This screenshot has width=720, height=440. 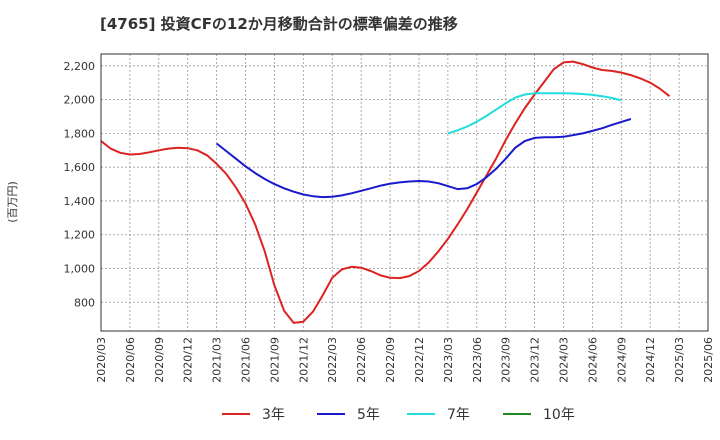 I want to click on legend-label: 7年, so click(x=458, y=415).